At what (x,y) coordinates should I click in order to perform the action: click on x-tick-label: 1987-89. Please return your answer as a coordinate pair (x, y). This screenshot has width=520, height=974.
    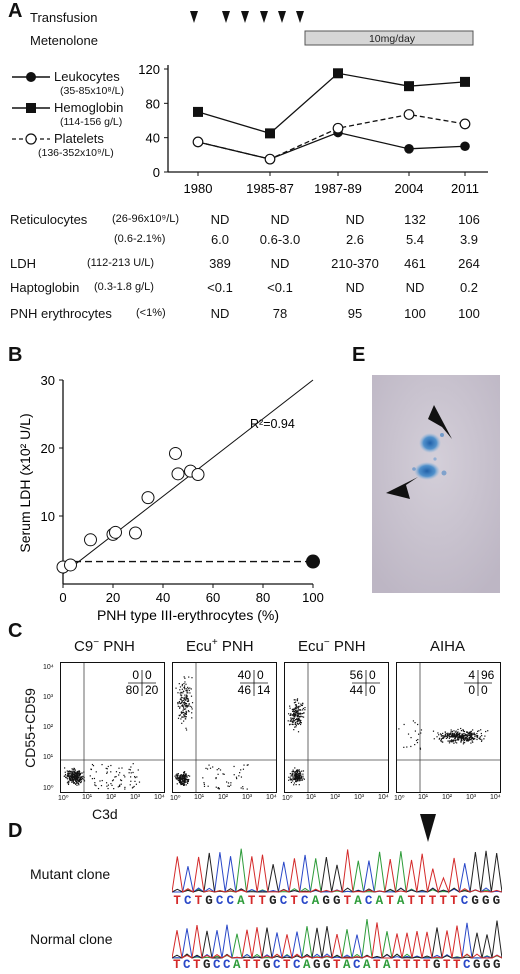
    Looking at the image, I should click on (338, 188).